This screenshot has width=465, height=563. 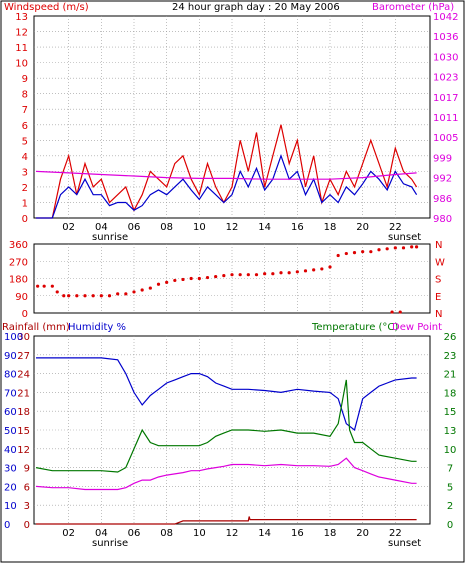 What do you see at coordinates (10, 506) in the screenshot?
I see `humidity-tick-label: 10` at bounding box center [10, 506].